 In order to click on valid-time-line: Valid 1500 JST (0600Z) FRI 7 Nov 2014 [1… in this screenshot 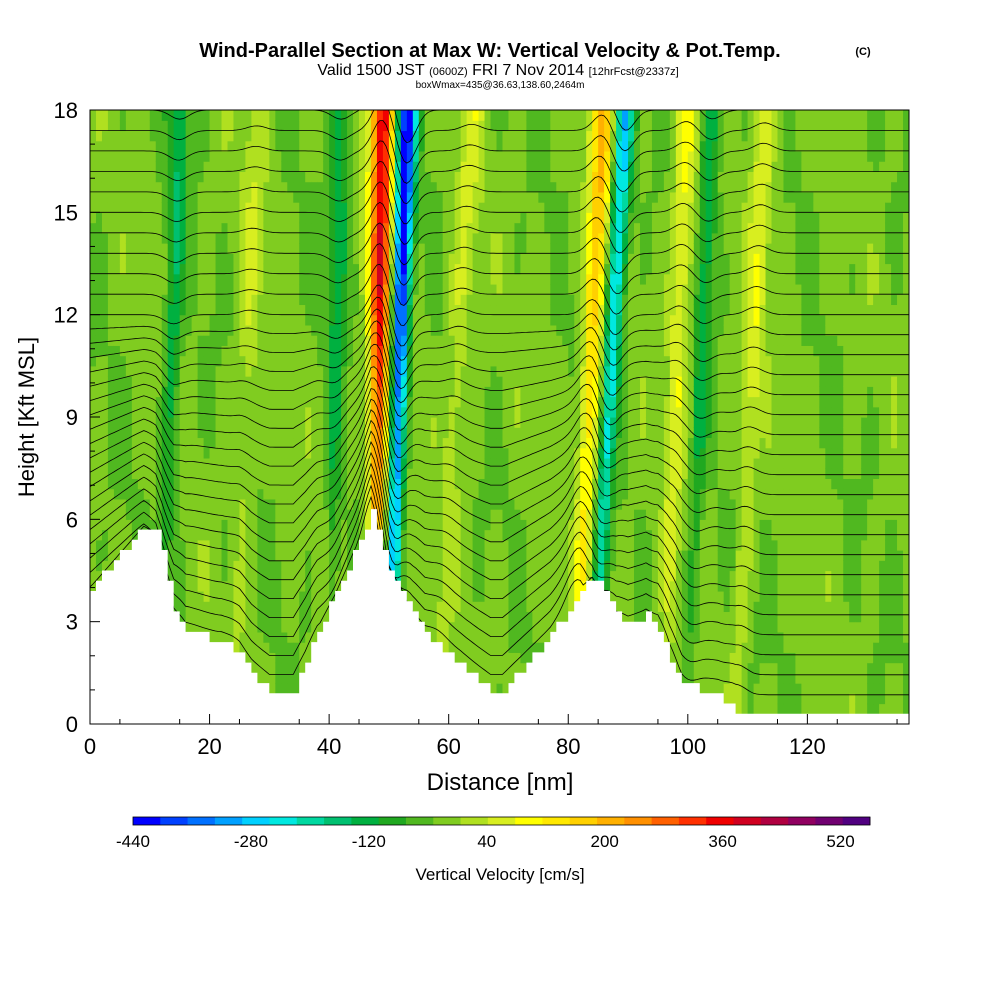, I will do `click(497, 70)`.